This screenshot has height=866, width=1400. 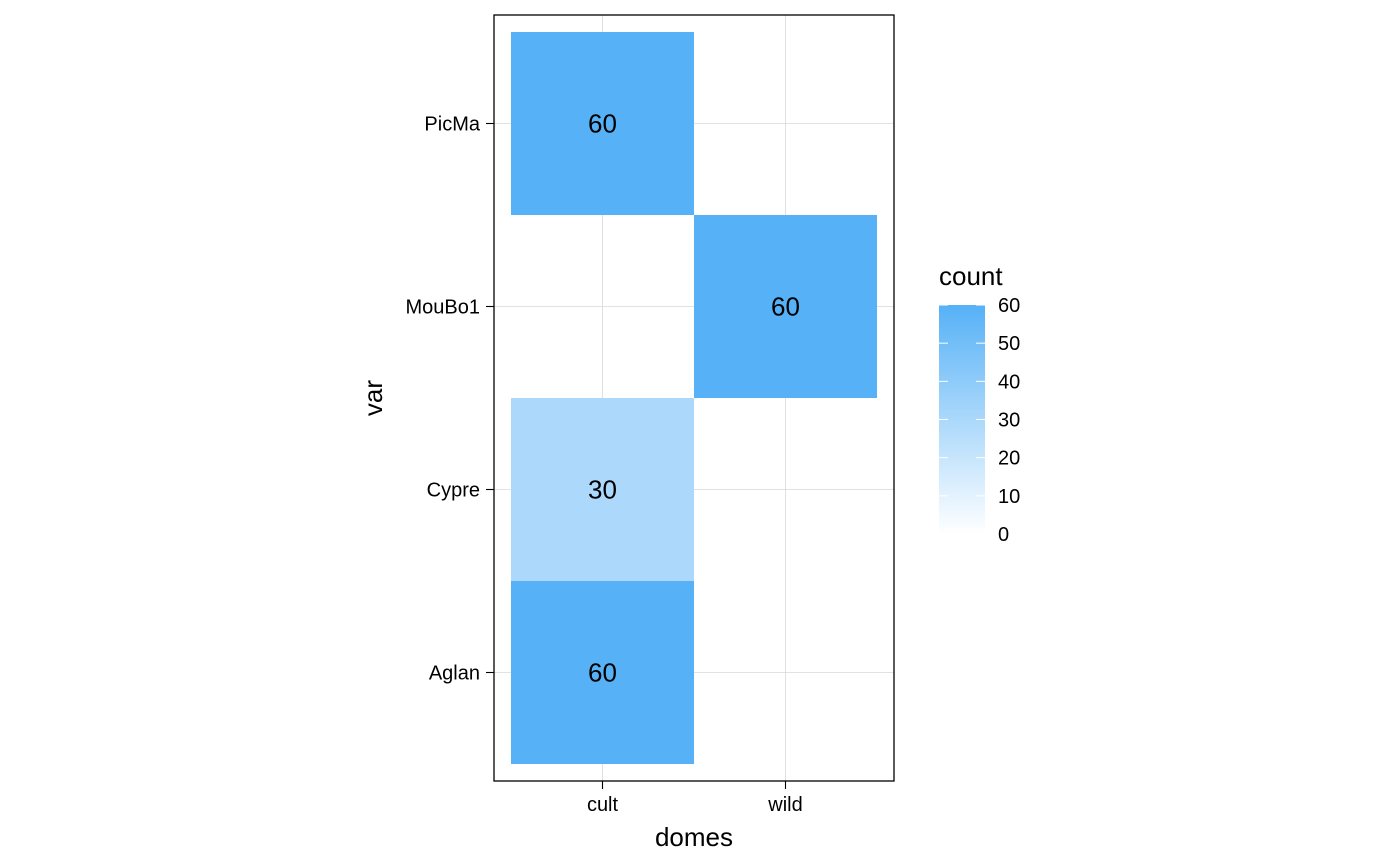 I want to click on legend-tick-label-50: 50, so click(x=1009, y=344).